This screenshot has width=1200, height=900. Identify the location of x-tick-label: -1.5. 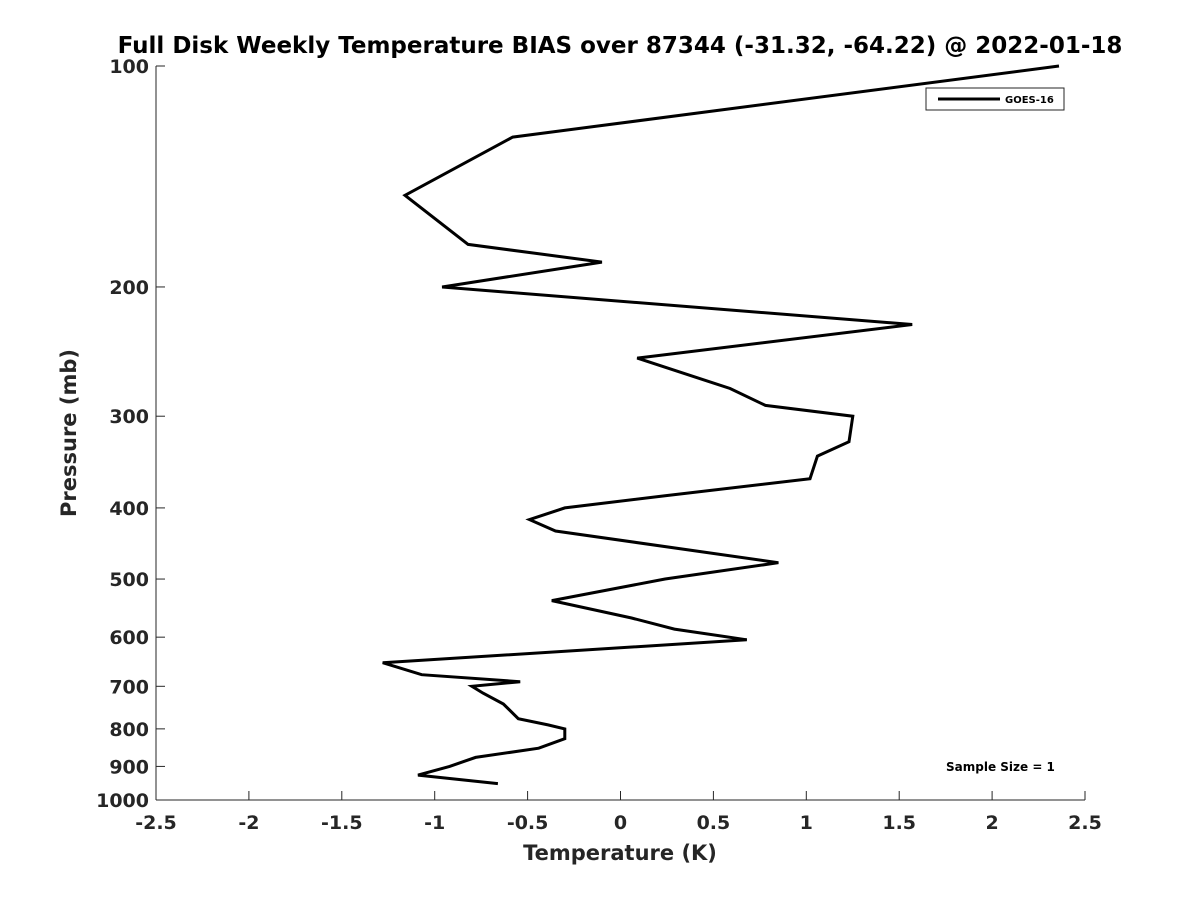
(342, 823).